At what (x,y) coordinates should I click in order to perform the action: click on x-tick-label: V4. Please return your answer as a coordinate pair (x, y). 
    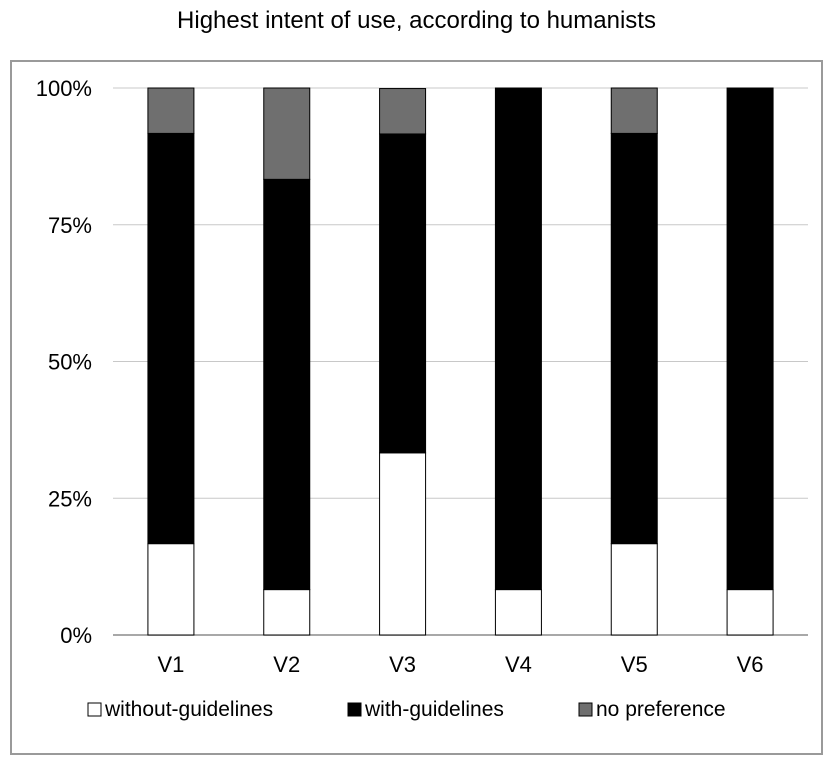
    Looking at the image, I should click on (518, 664).